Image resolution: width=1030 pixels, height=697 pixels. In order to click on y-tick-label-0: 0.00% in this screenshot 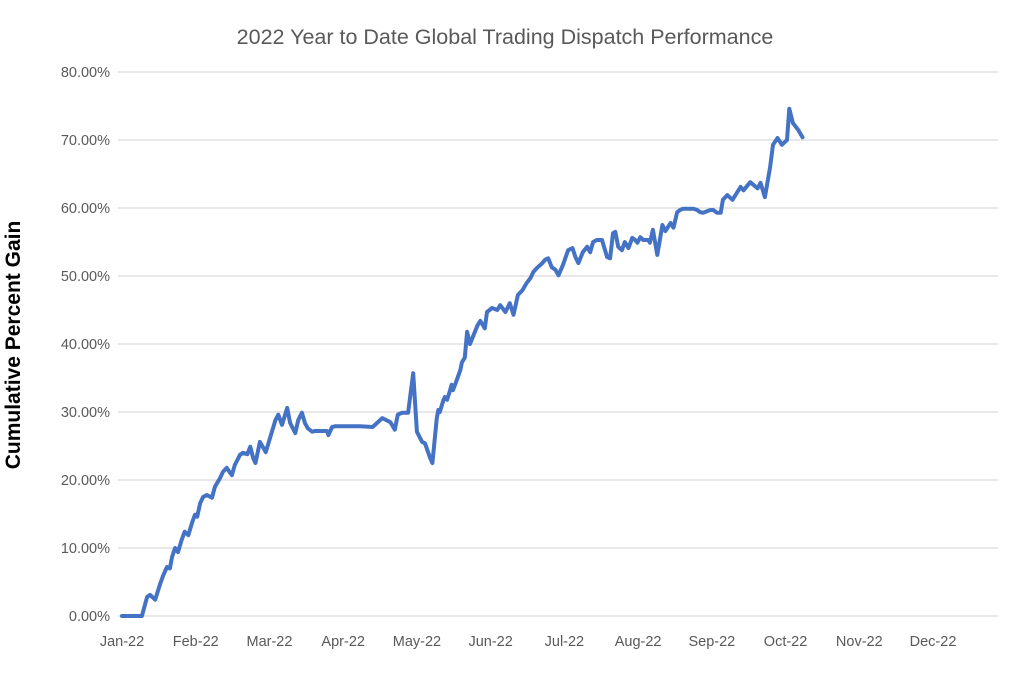, I will do `click(89, 617)`.